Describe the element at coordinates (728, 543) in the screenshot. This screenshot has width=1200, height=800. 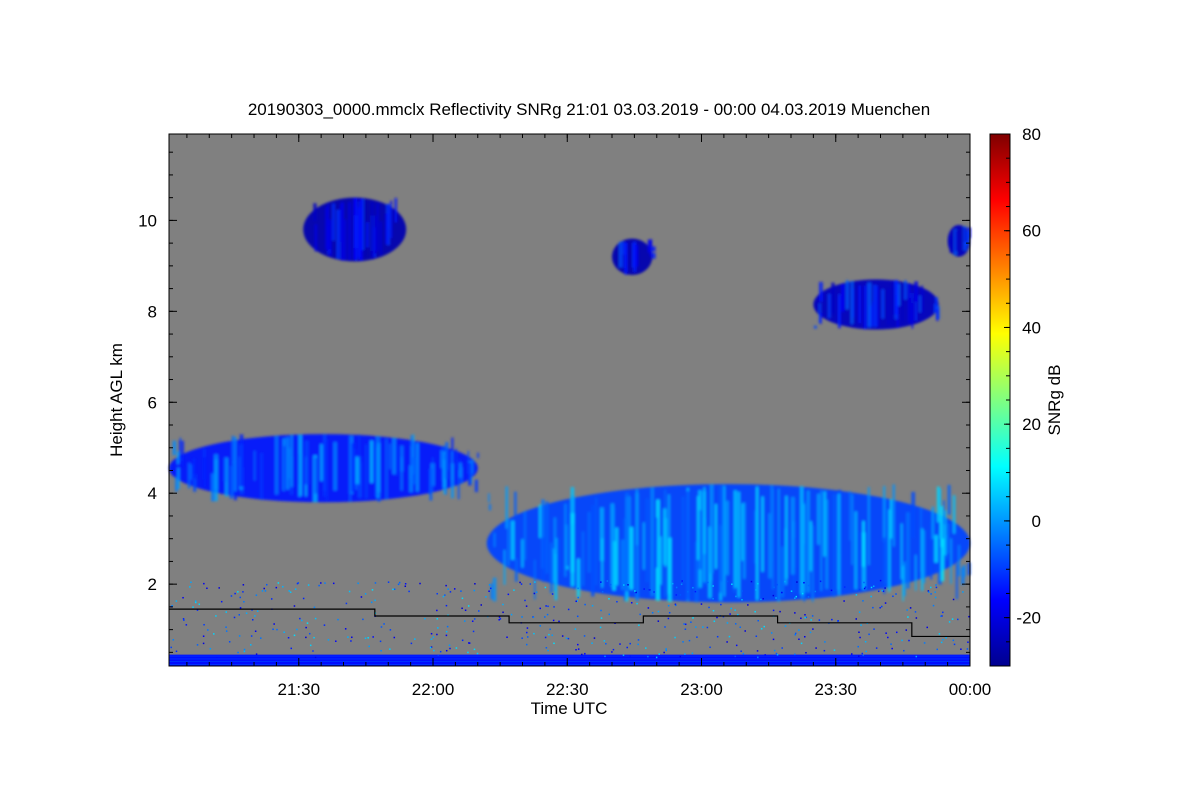
I see `echo-mid-layer-right` at that location.